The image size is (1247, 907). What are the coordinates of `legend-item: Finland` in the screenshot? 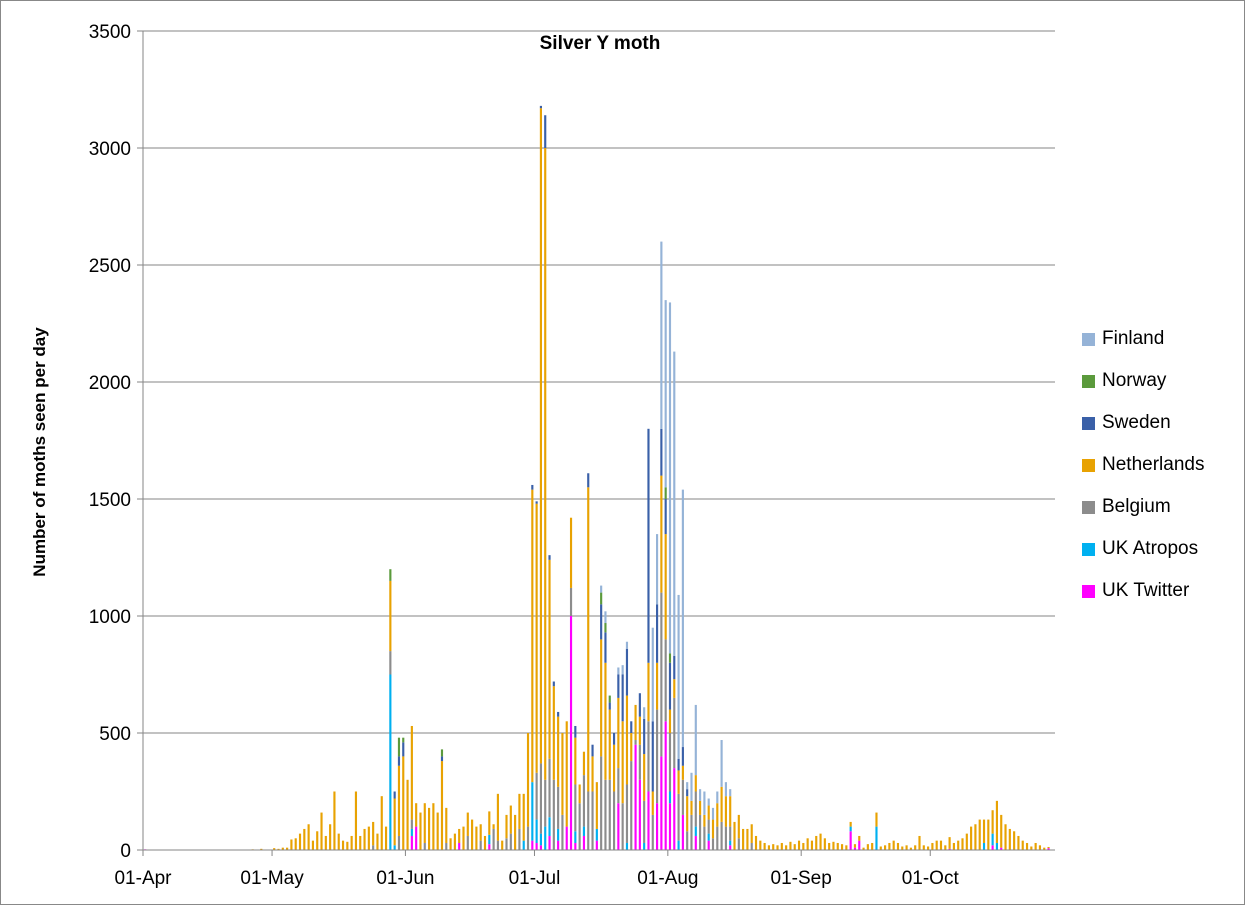 It's located at (1143, 339).